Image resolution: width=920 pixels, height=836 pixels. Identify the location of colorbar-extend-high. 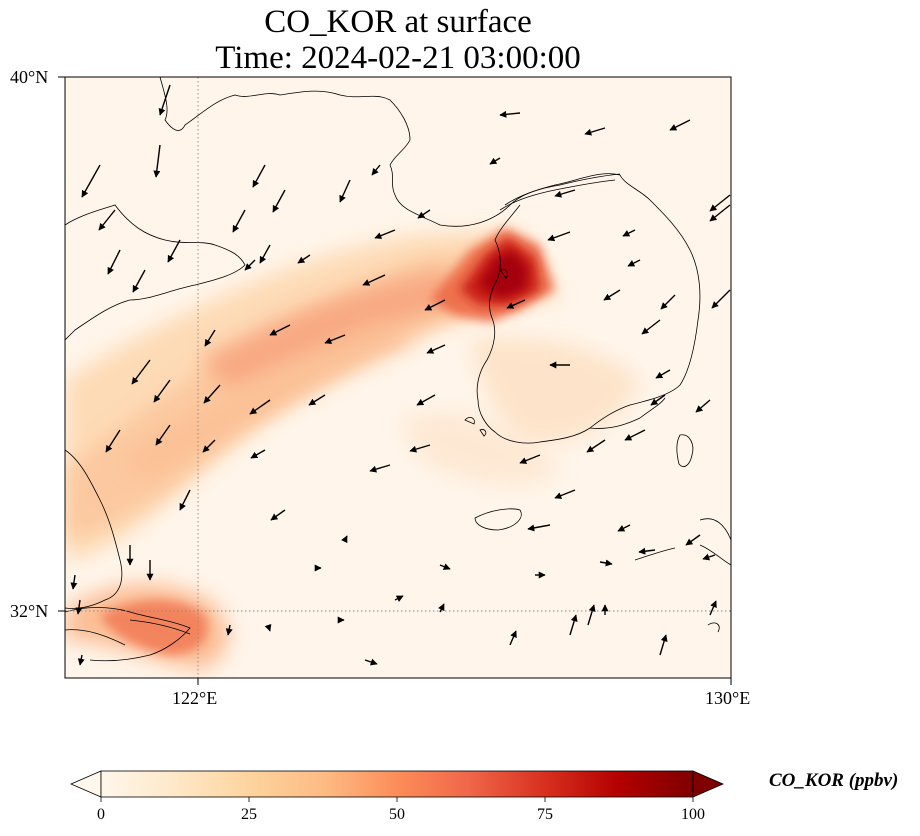
(708, 784).